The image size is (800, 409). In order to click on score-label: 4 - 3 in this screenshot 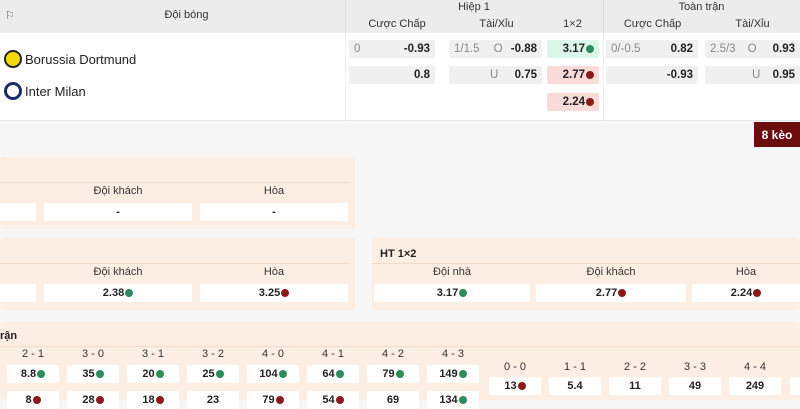, I will do `click(452, 354)`.